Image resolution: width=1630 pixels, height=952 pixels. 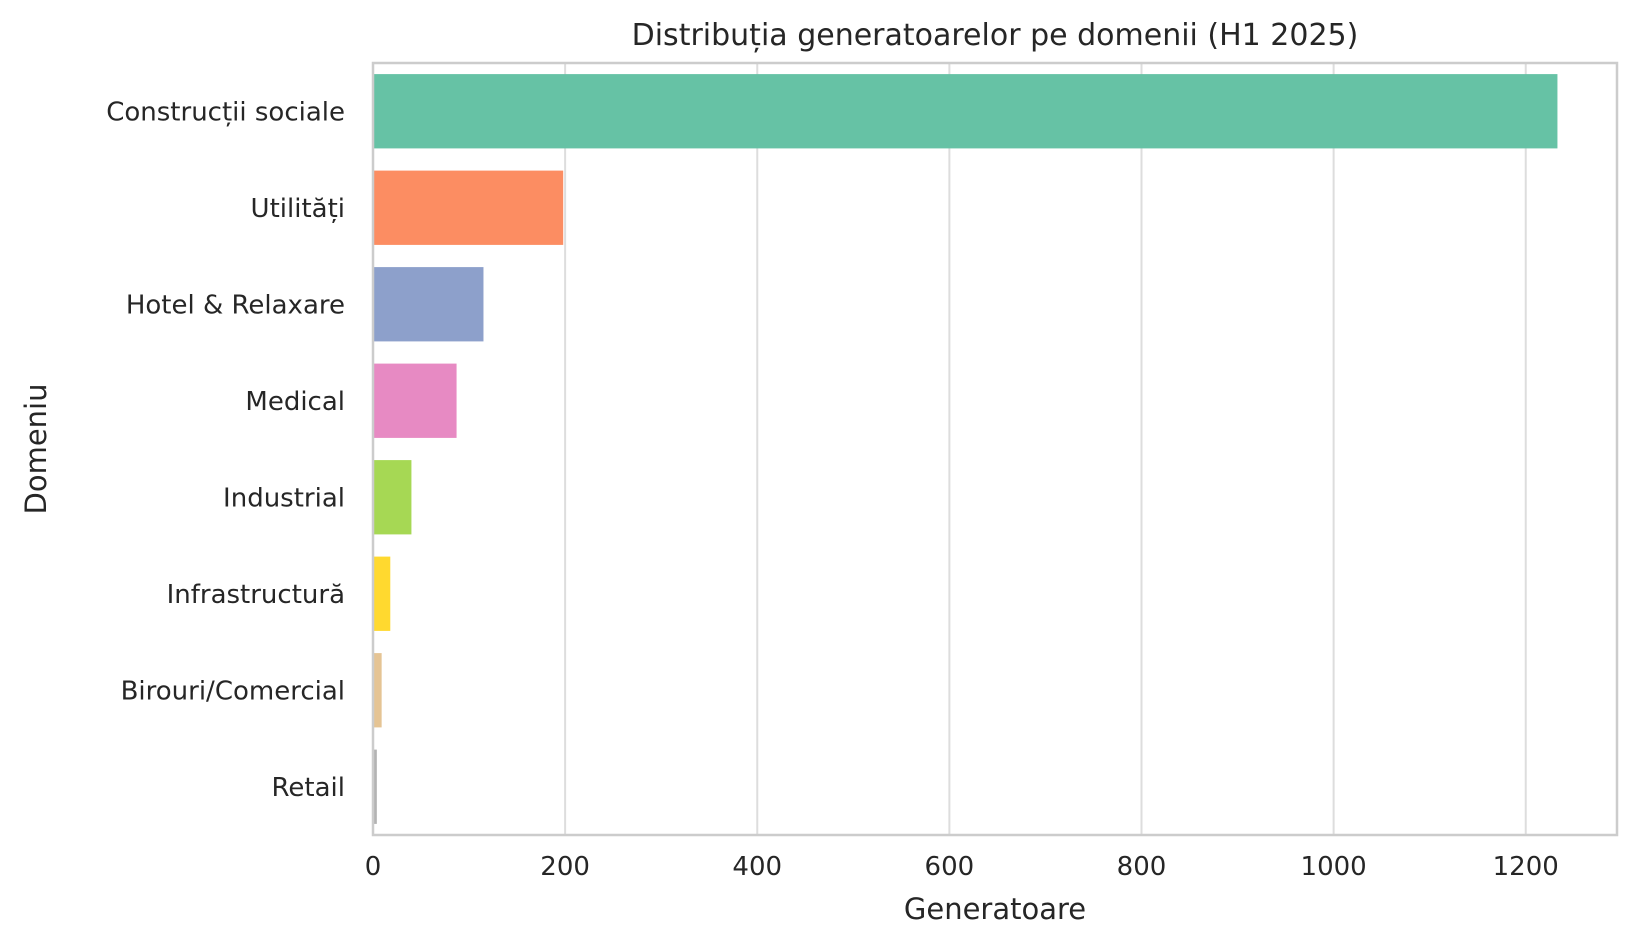 I want to click on y-tick-label: Retail, so click(x=308, y=788).